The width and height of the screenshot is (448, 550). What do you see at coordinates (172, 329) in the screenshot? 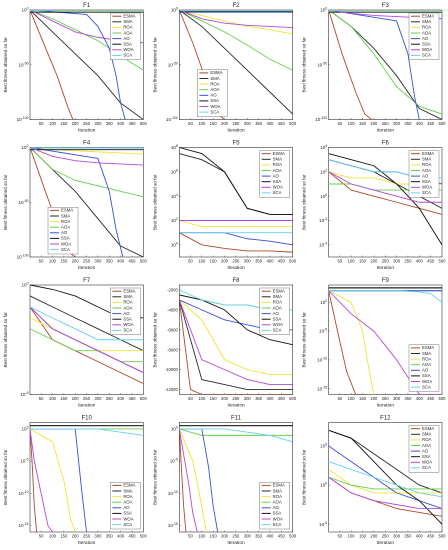
I see `y-tick-label: -6000` at bounding box center [172, 329].